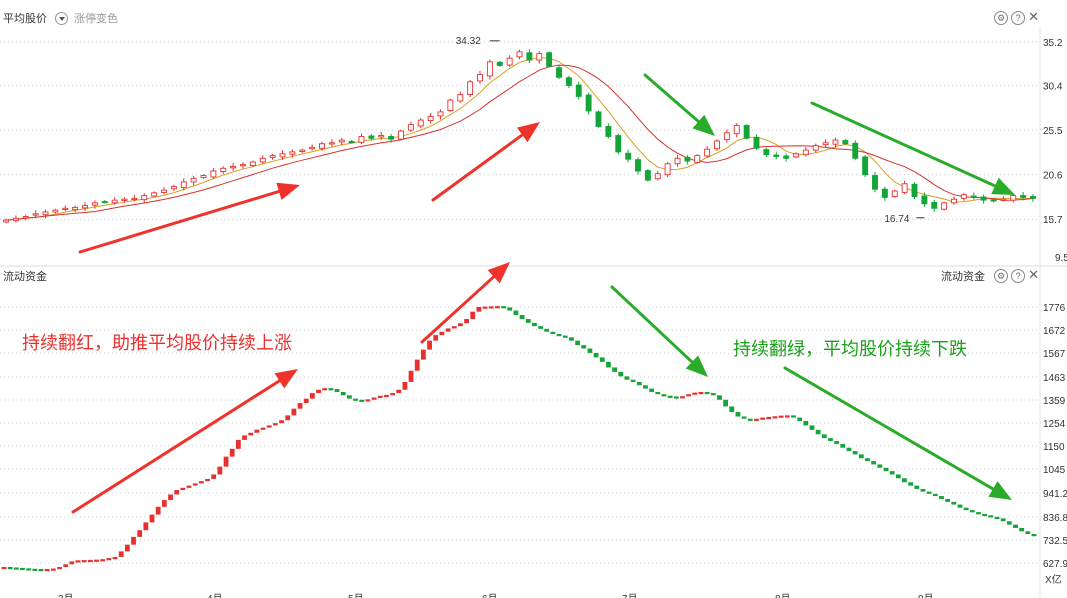  What do you see at coordinates (61, 18) in the screenshot?
I see `dropdown-icon` at bounding box center [61, 18].